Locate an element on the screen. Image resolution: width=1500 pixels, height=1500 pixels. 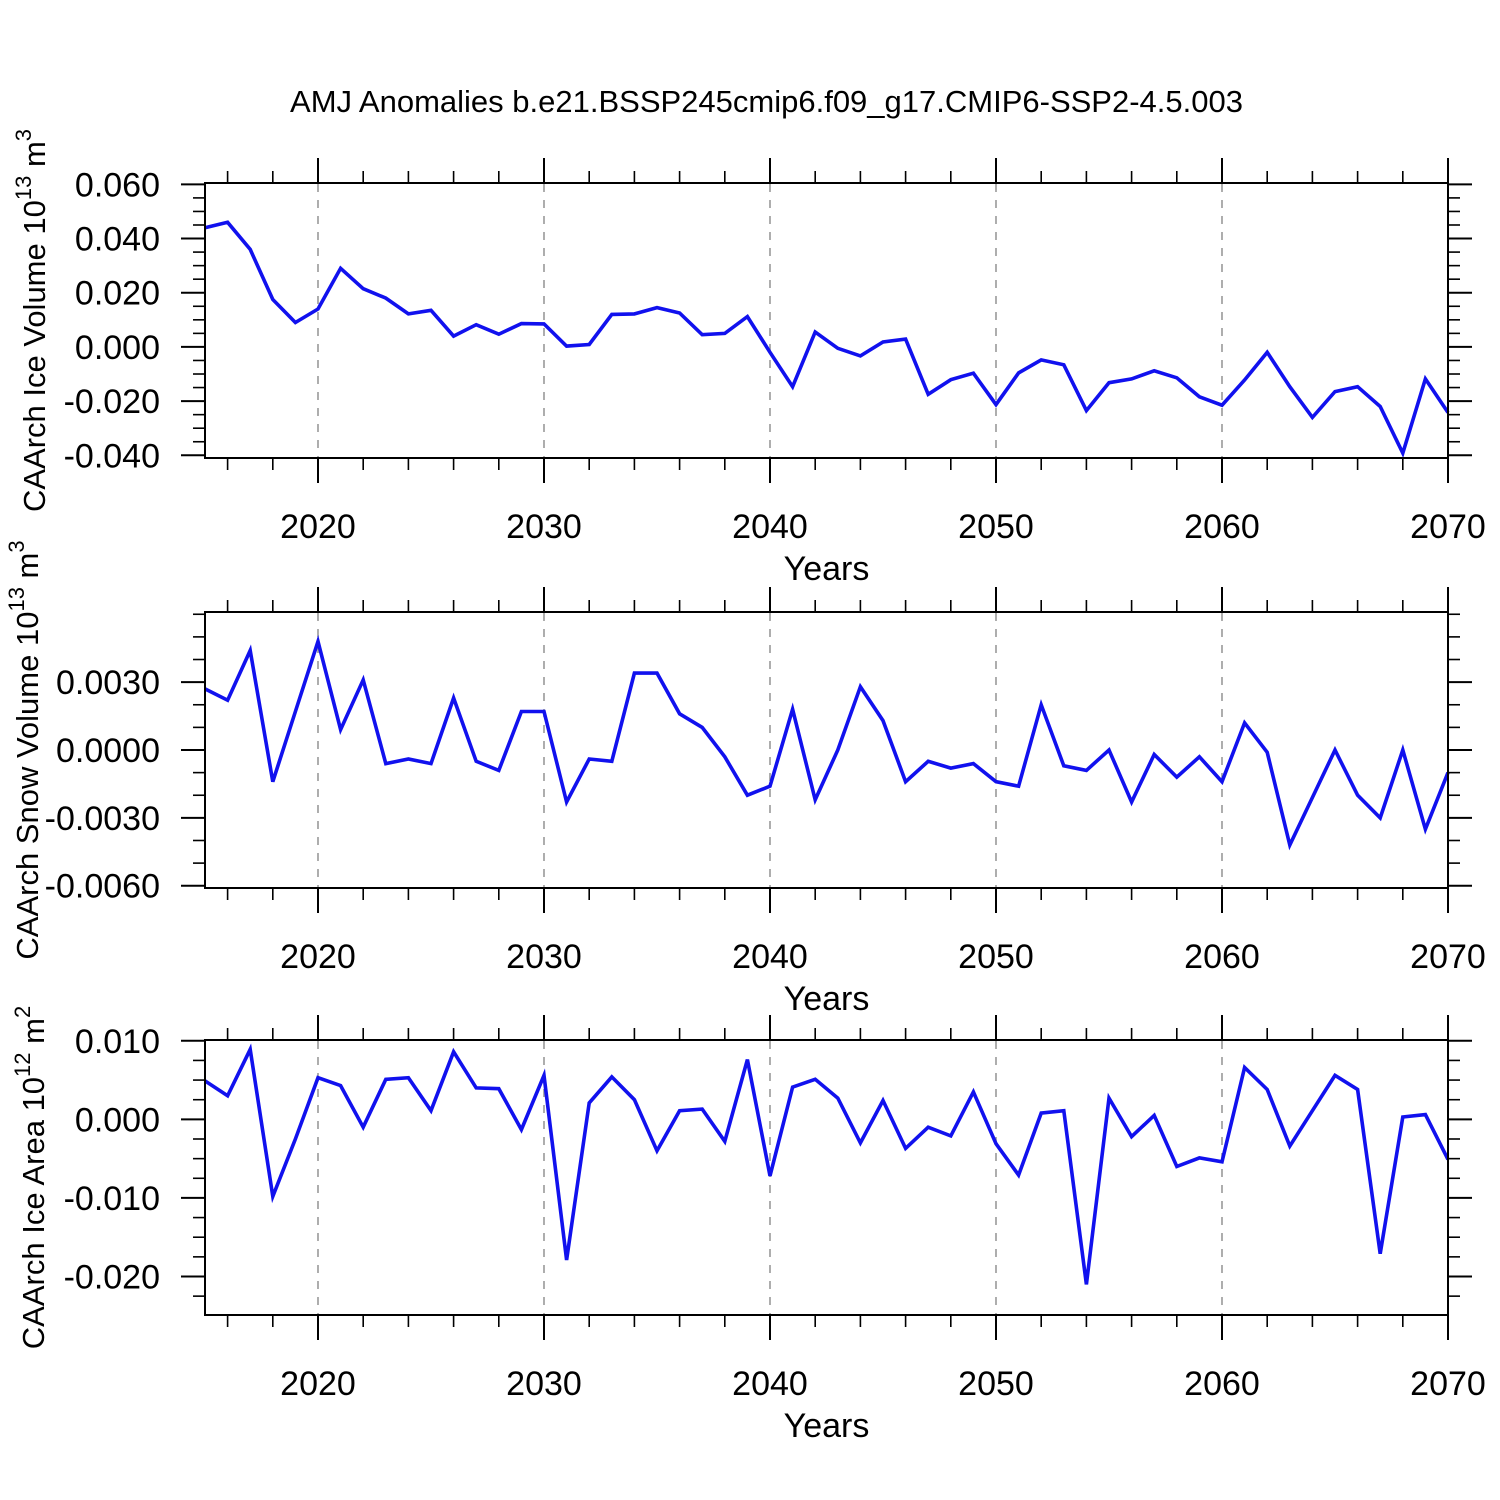
ice-volume-ylabel: CAArch Ice Volume 1013 m3 is located at coordinates (31, 320).